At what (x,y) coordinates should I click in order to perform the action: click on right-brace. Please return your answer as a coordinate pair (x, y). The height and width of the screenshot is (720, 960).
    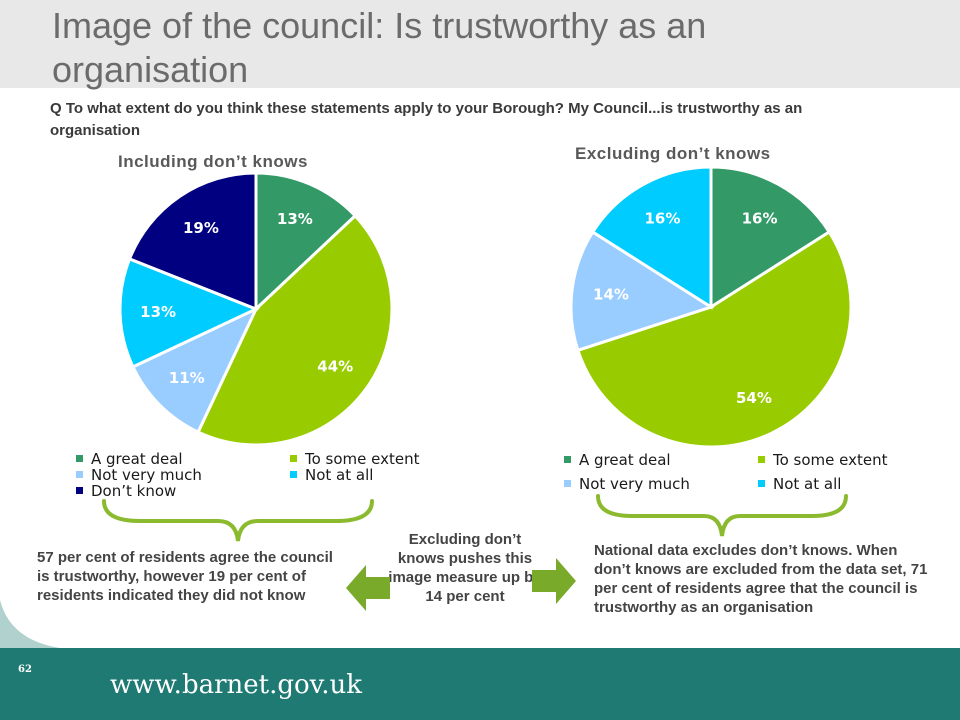
    Looking at the image, I should click on (722, 515).